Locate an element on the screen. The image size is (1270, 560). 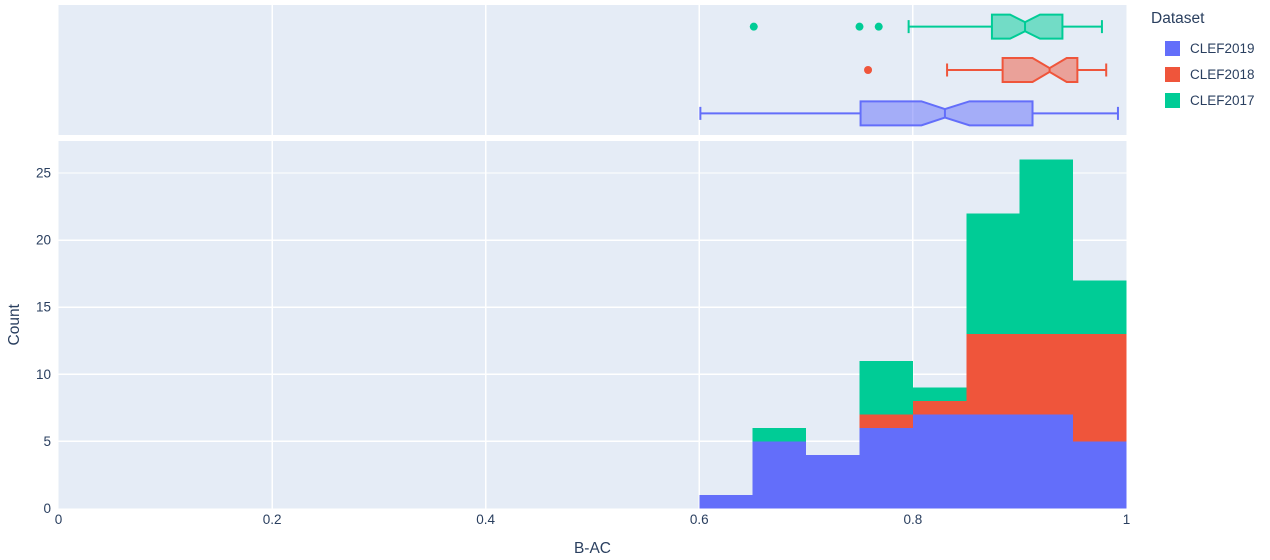
y-tick-label: 10 is located at coordinates (43, 374).